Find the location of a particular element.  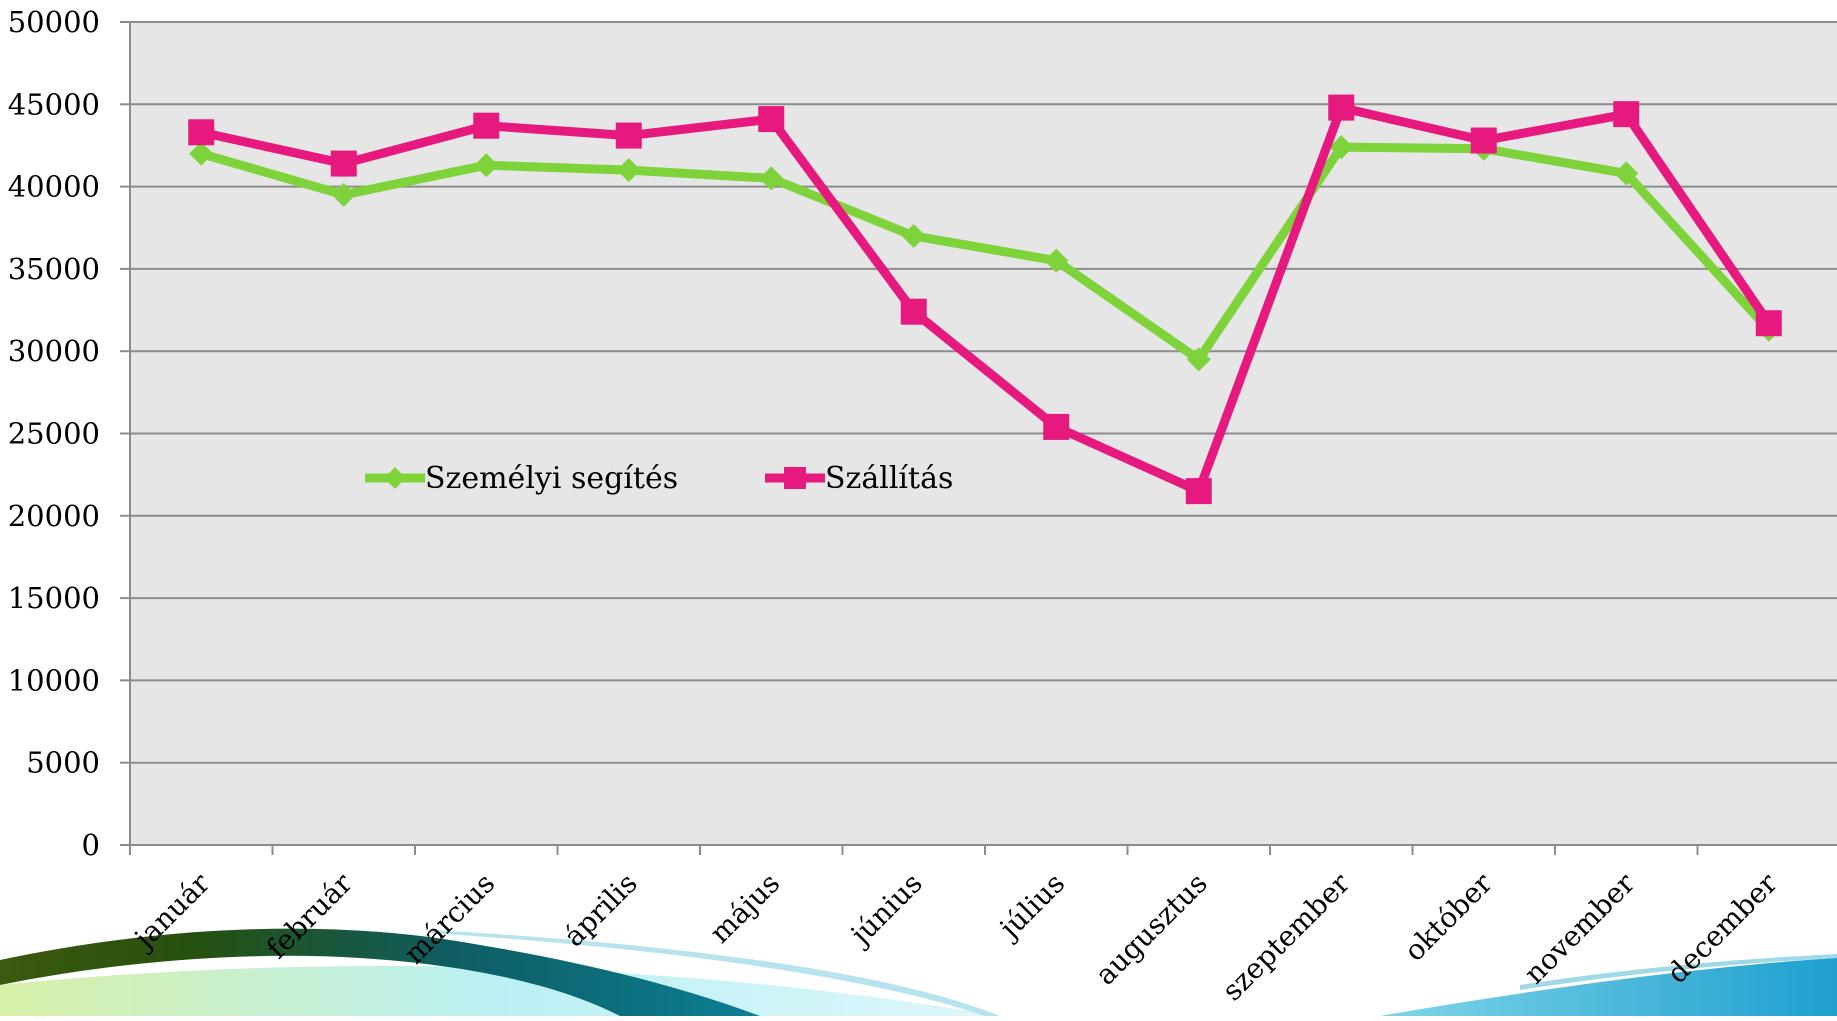

x-tick-label: május is located at coordinates (744, 908).